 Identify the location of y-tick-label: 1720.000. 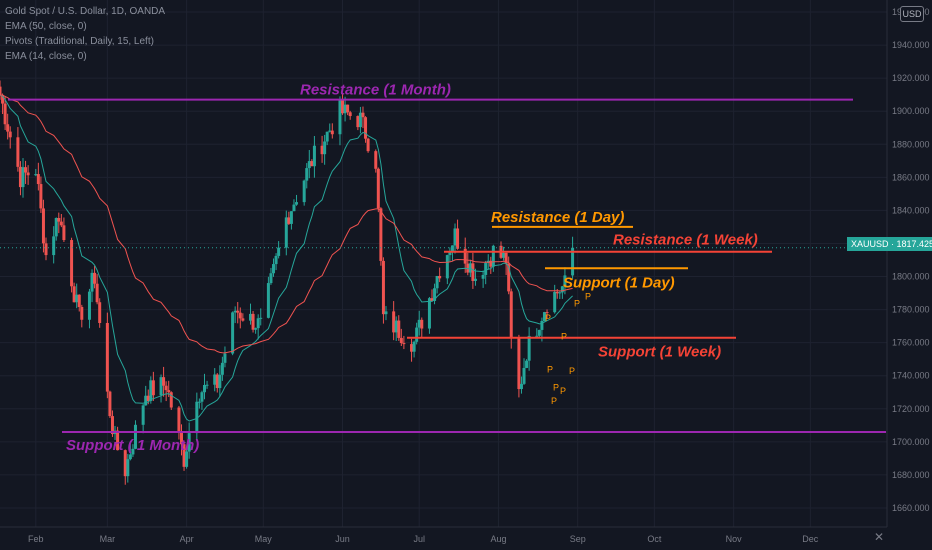
(911, 409).